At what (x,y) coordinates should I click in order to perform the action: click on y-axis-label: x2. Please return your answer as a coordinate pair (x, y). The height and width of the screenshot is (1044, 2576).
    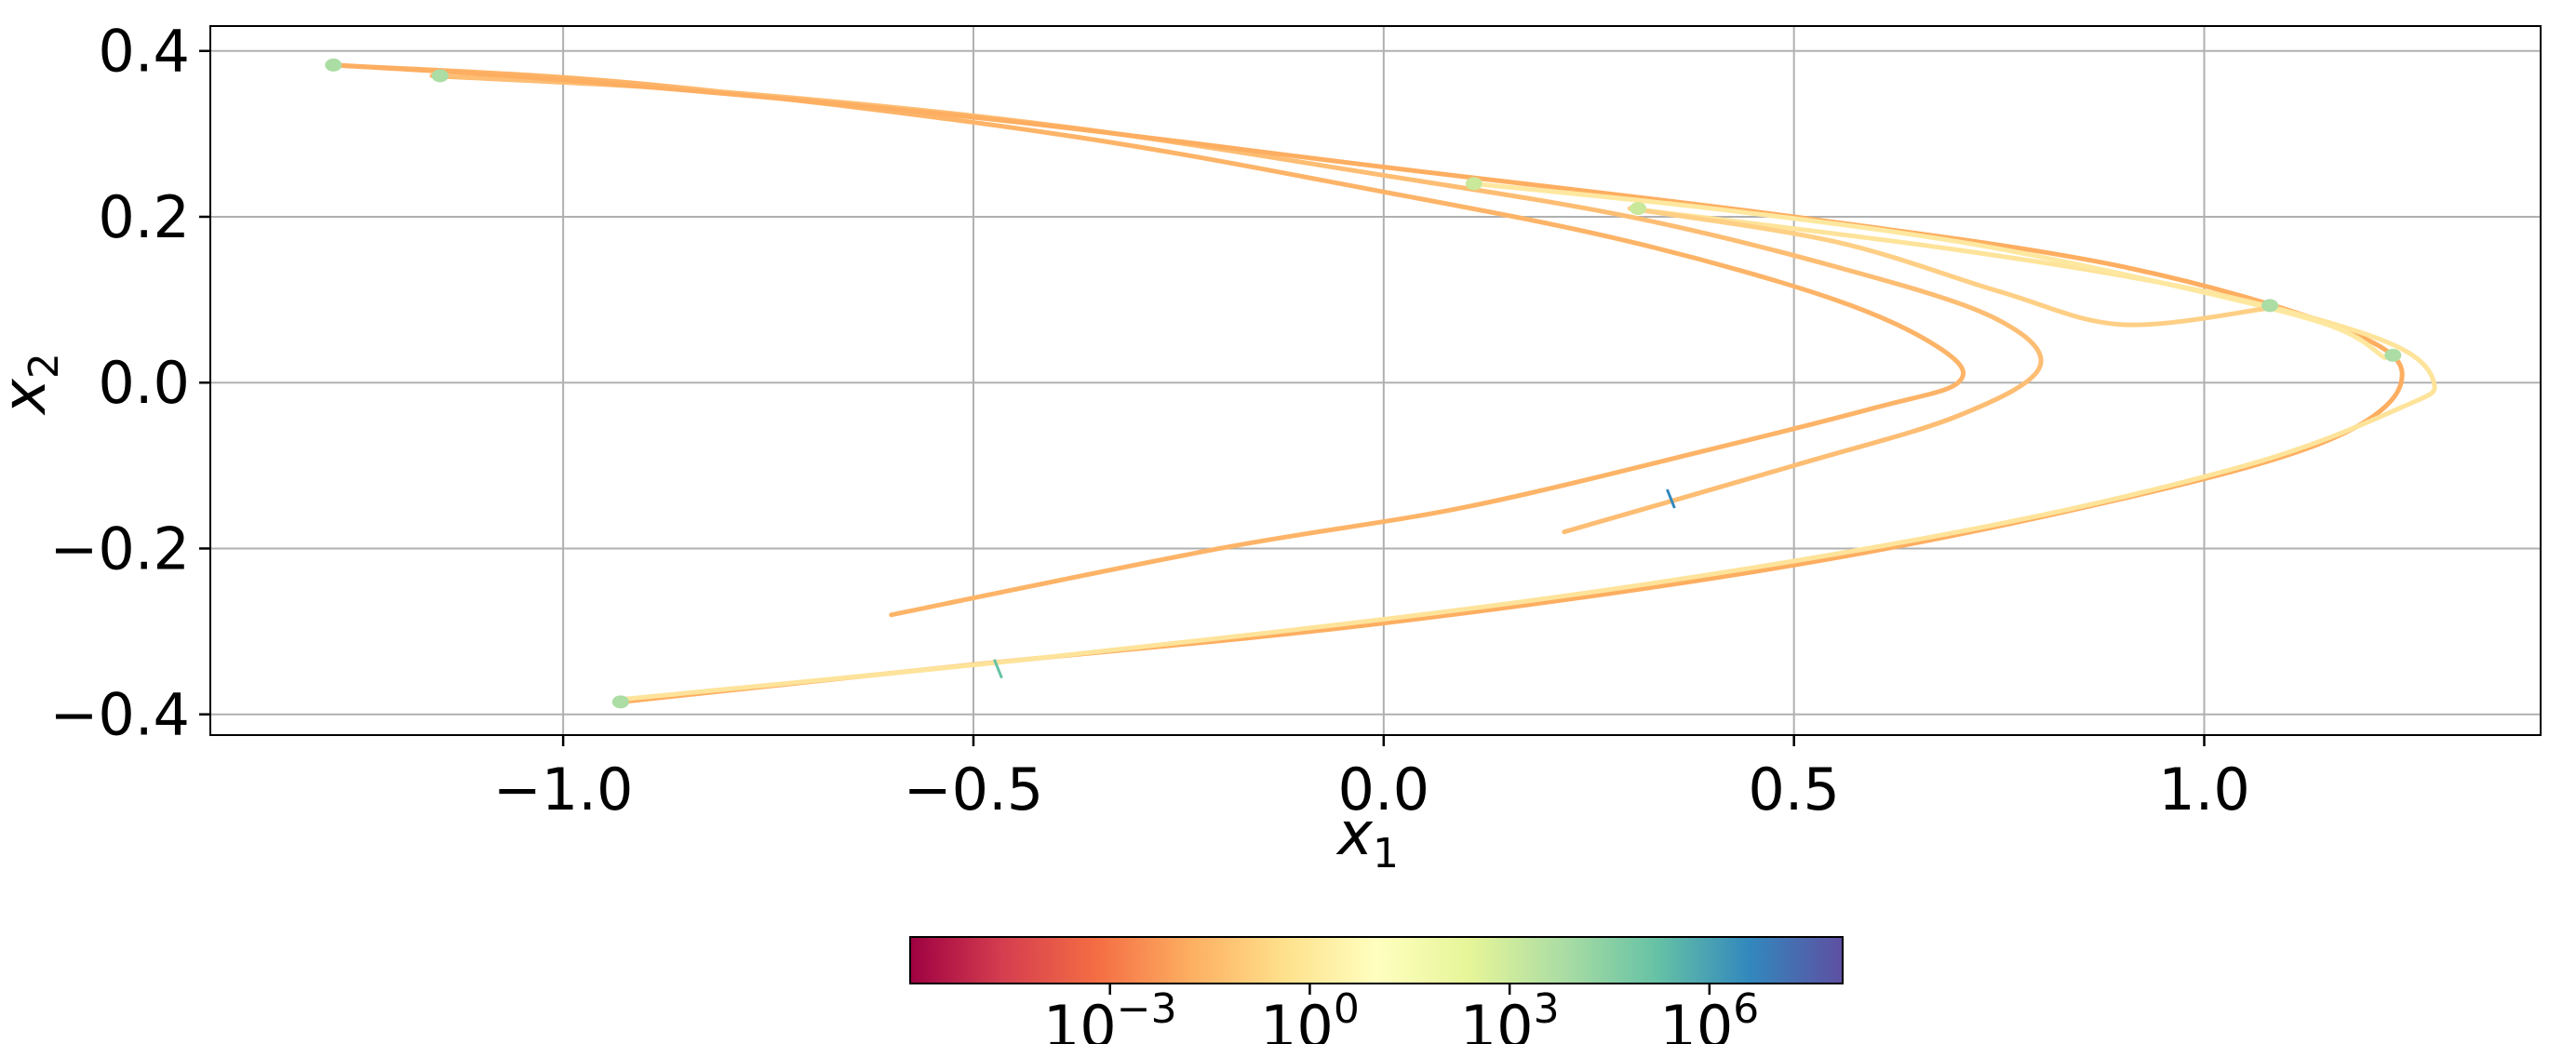
    Looking at the image, I should click on (34, 384).